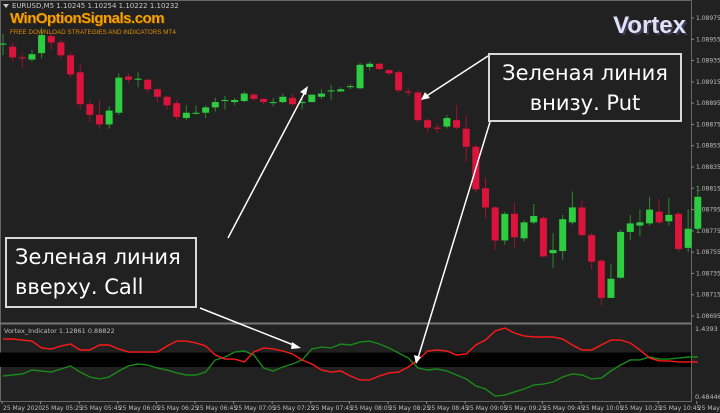 This screenshot has width=720, height=413. Describe the element at coordinates (708, 252) in the screenshot. I see `price-tick-label: 1.08755` at that location.